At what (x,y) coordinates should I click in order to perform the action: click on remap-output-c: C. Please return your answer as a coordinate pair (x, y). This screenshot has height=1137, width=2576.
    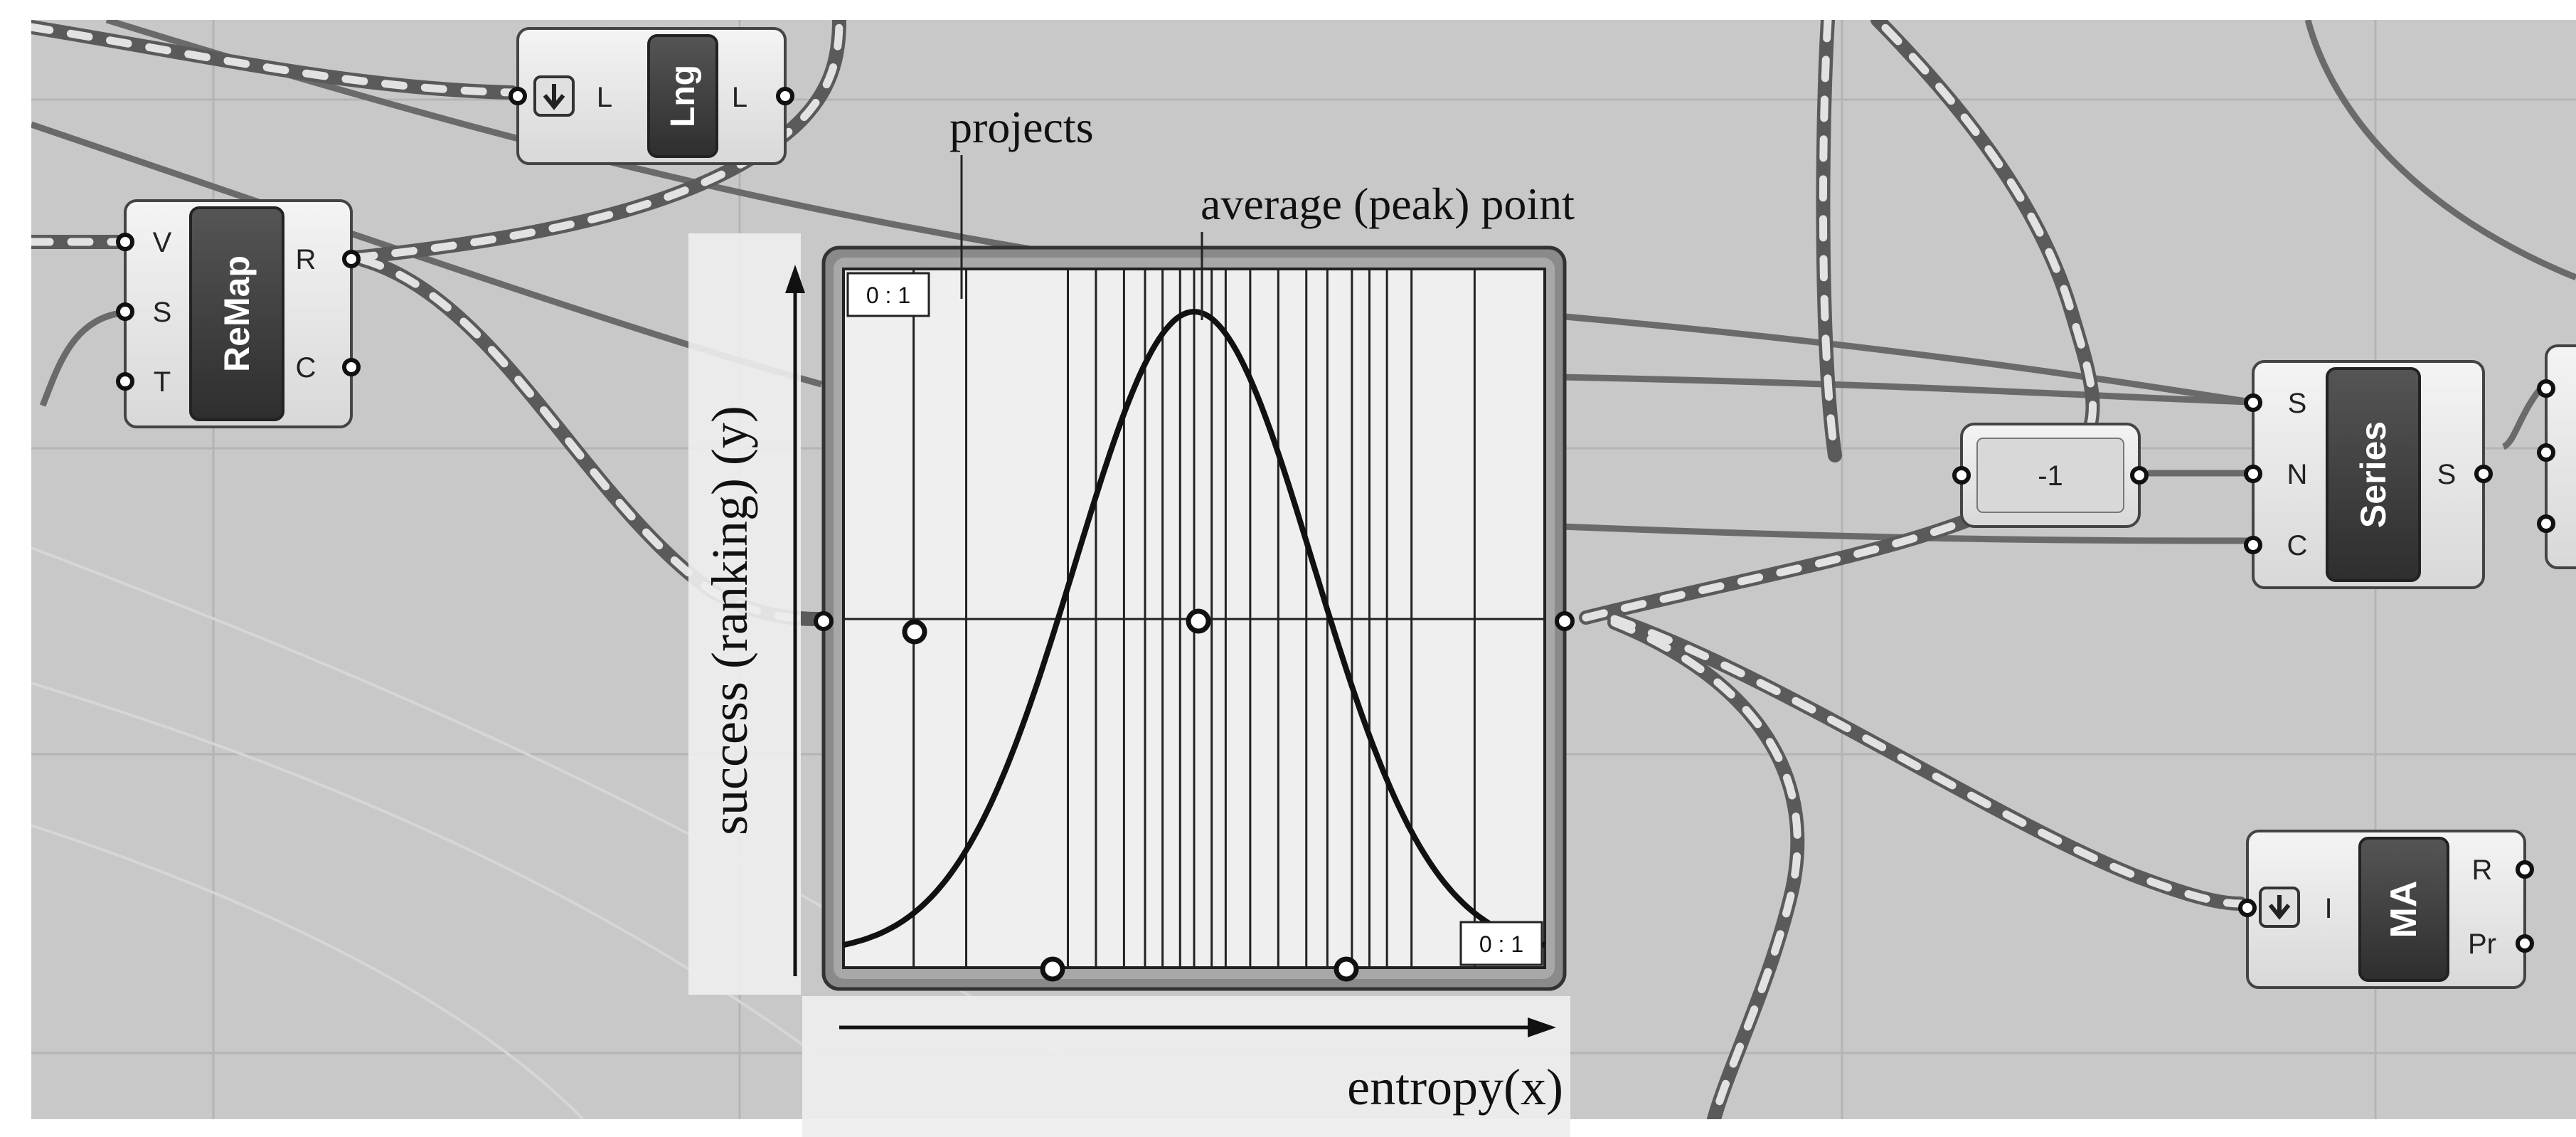
    Looking at the image, I should click on (306, 368).